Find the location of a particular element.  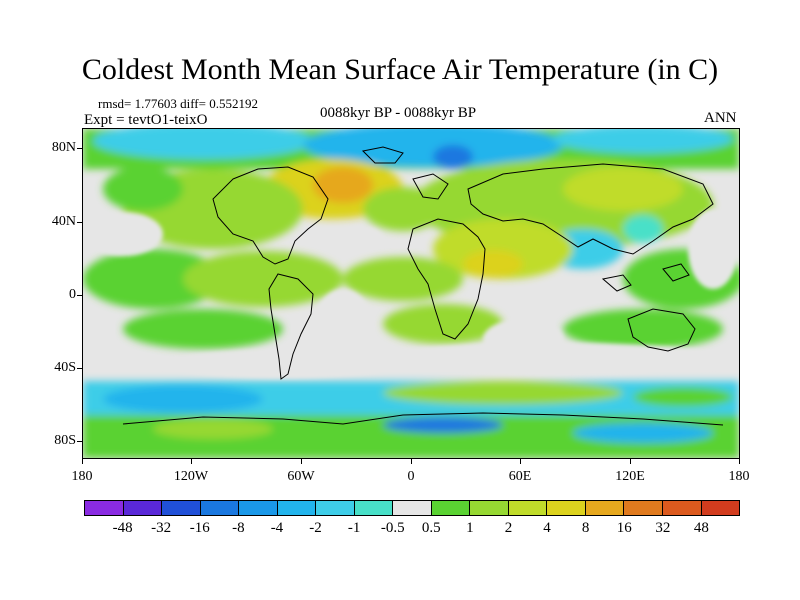

lon-label: 60E is located at coordinates (520, 476).